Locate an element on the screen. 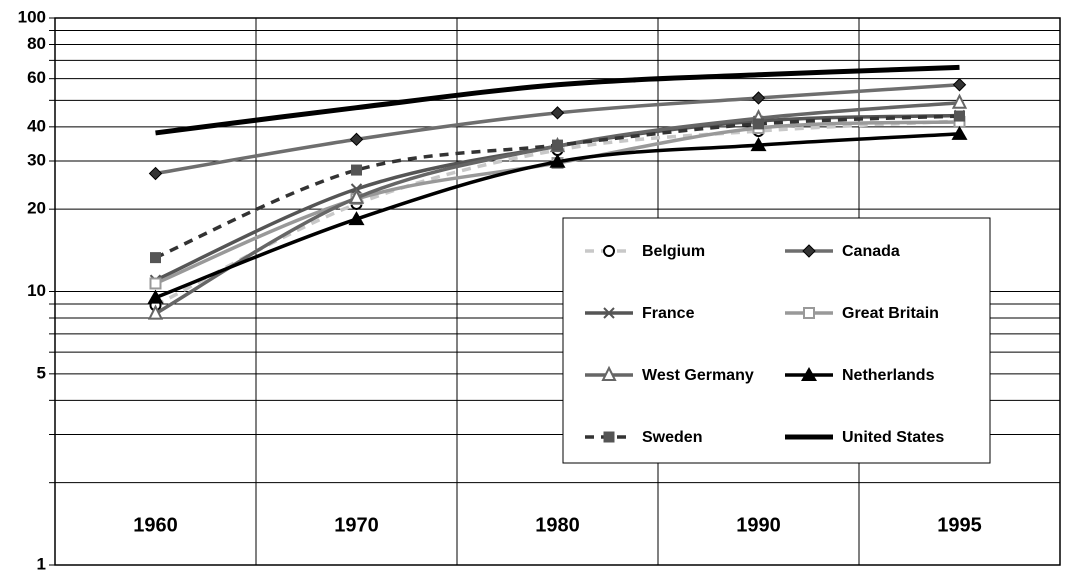 This screenshot has height=583, width=1066. legend-label: West Germany is located at coordinates (698, 375).